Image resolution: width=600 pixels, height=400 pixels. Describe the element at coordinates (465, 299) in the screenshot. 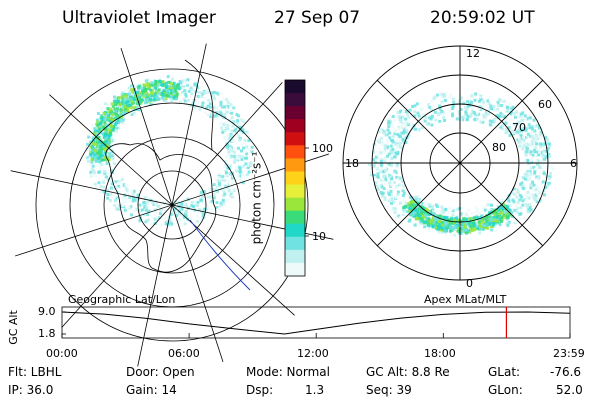

I see `apex-label: Apex MLat/MLT` at that location.